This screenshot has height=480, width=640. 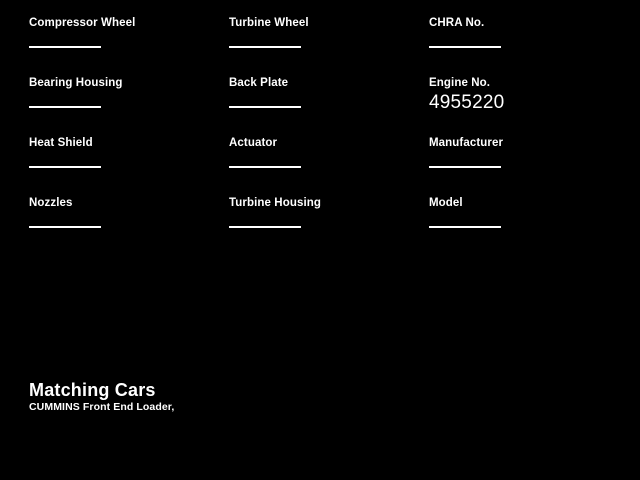 What do you see at coordinates (524, 222) in the screenshot?
I see `spec-field-model: Model` at bounding box center [524, 222].